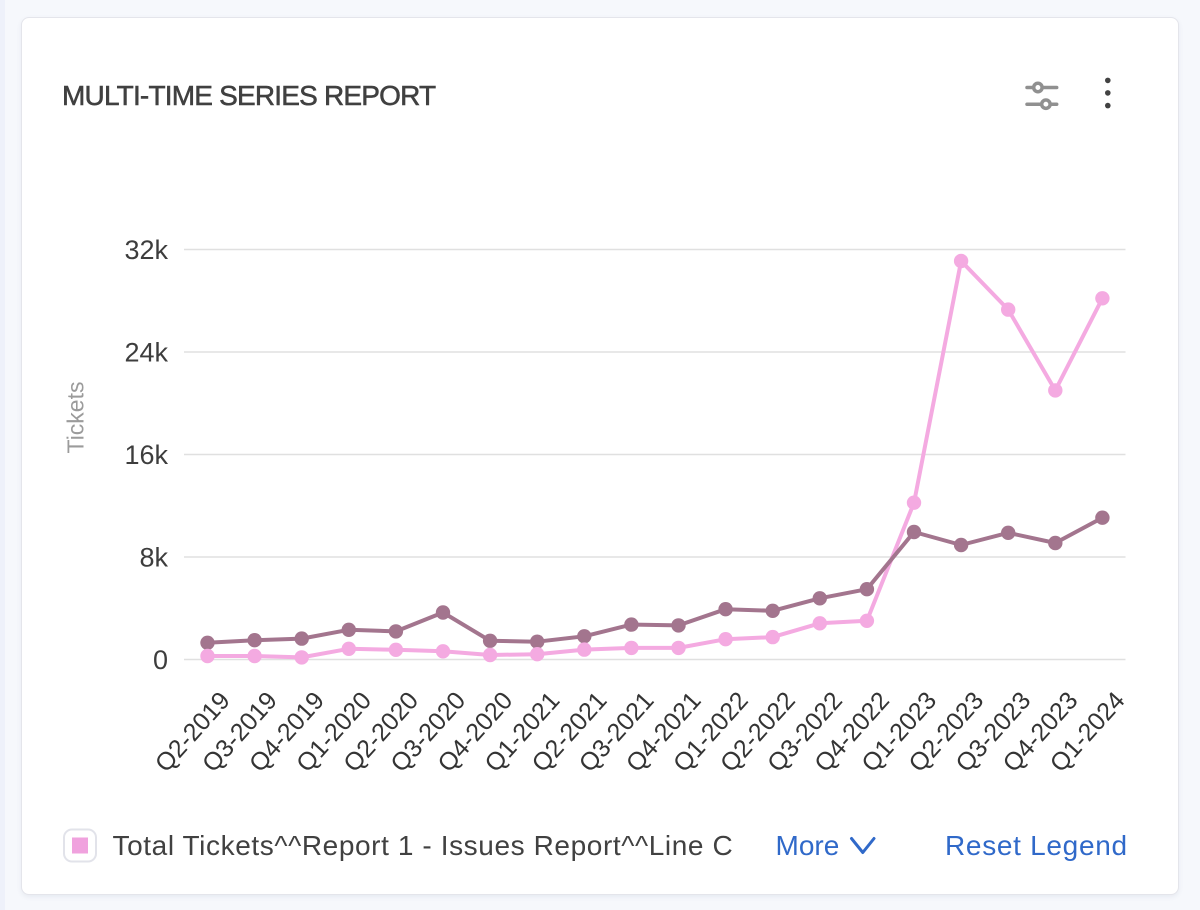  Describe the element at coordinates (160, 660) in the screenshot. I see `svg-text: 0` at that location.